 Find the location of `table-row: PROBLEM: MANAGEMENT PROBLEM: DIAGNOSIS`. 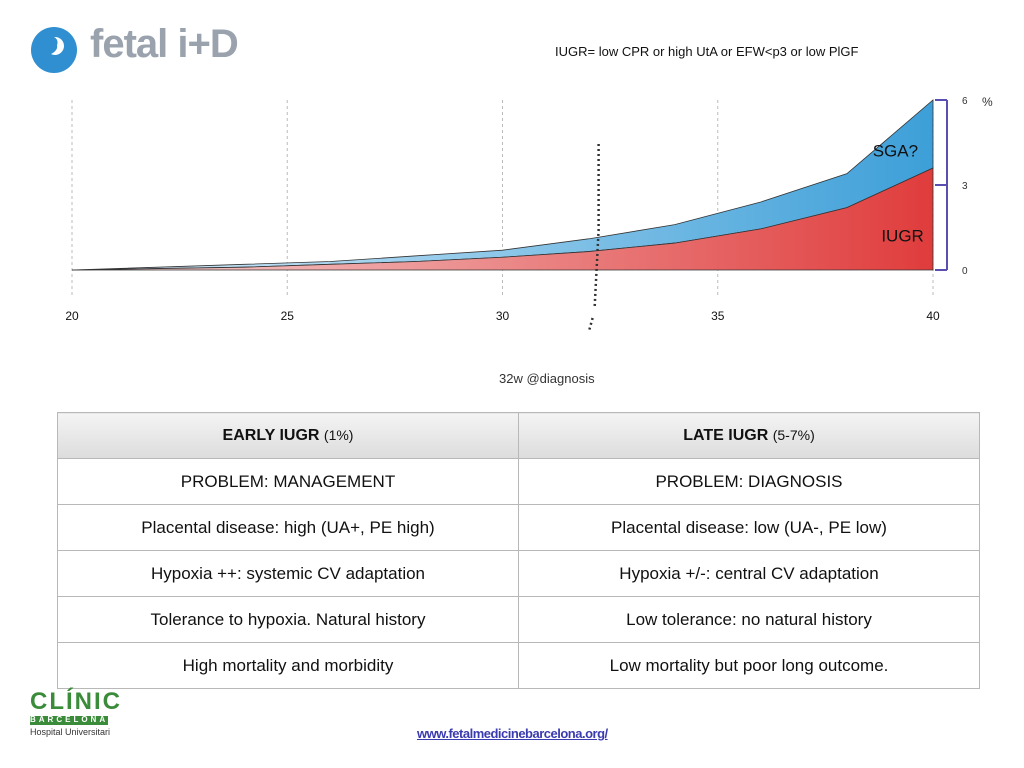

table-row: PROBLEM: MANAGEMENT PROBLEM: DIAGNOSIS is located at coordinates (518, 481).